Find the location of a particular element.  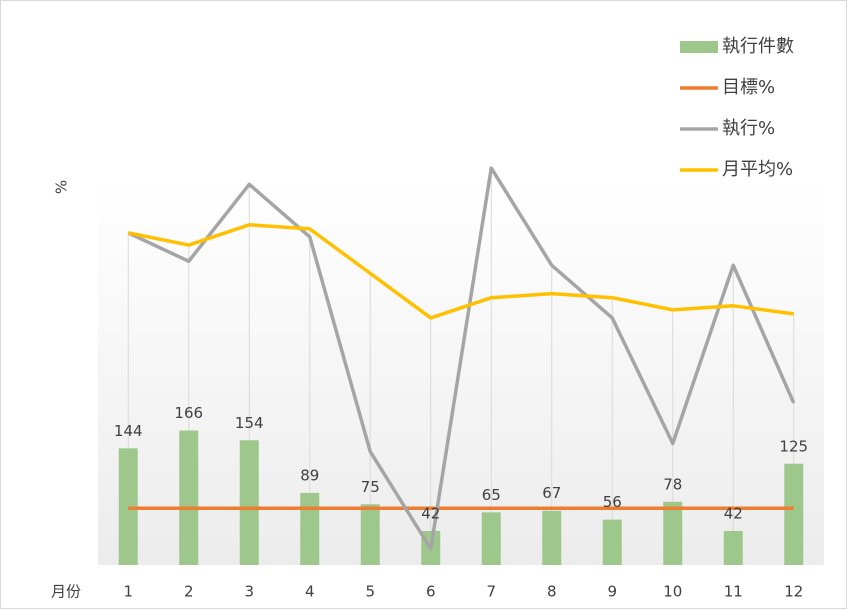

data-label: 166 is located at coordinates (188, 413).